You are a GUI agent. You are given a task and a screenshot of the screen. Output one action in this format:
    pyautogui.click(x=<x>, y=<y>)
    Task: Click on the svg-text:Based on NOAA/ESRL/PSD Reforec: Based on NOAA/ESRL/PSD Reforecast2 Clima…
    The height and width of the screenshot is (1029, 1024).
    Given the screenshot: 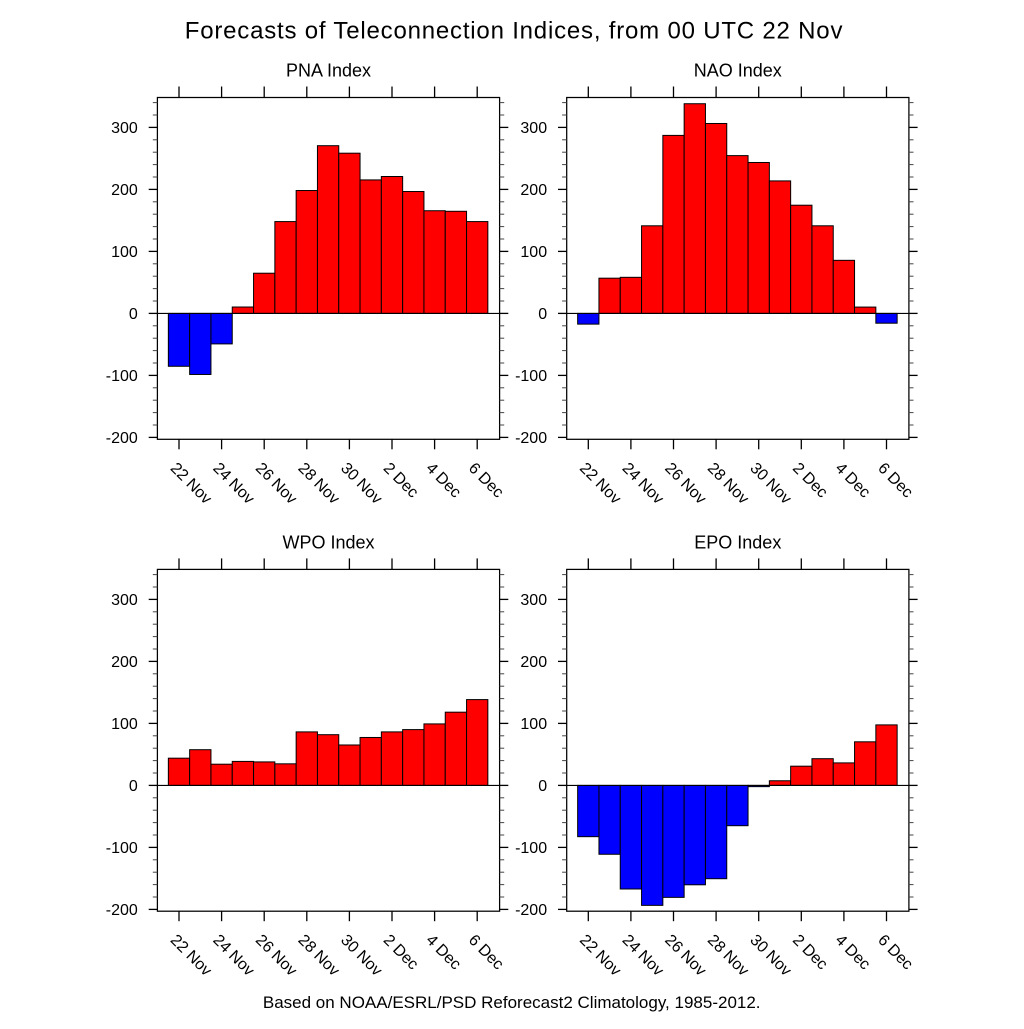 What is the action you would take?
    pyautogui.click(x=512, y=1002)
    